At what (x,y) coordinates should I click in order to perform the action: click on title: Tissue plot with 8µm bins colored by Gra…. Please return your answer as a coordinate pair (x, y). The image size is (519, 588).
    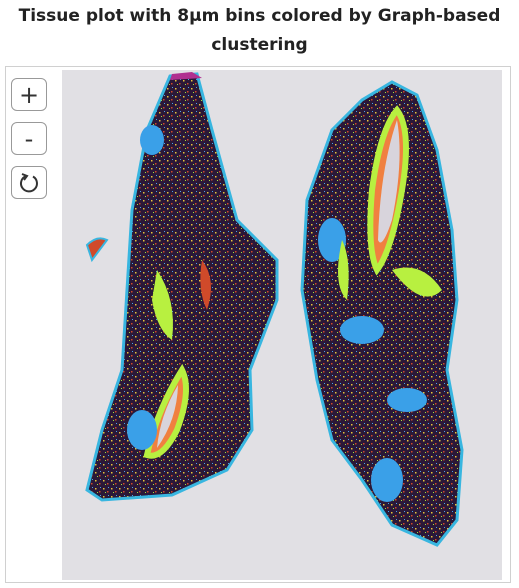
    Looking at the image, I should click on (259, 30).